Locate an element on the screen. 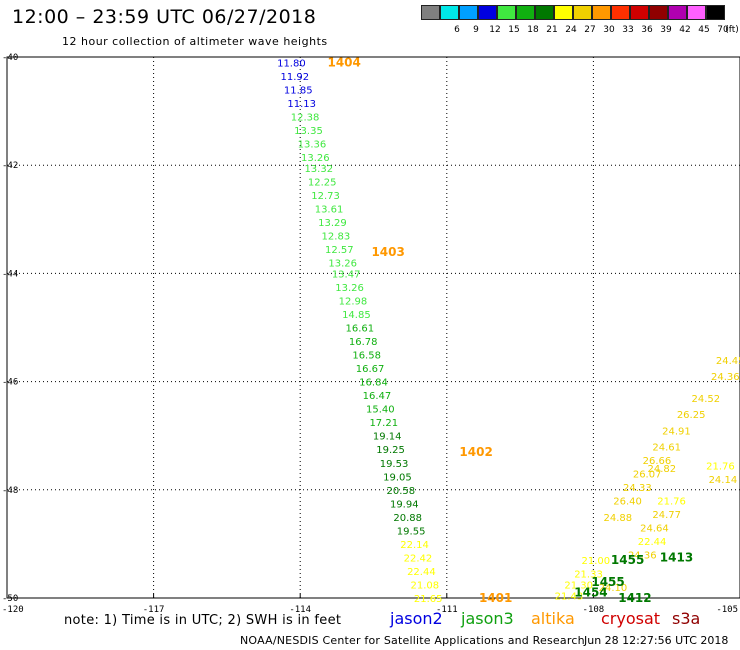  colorbar-label: 12 is located at coordinates (495, 30).